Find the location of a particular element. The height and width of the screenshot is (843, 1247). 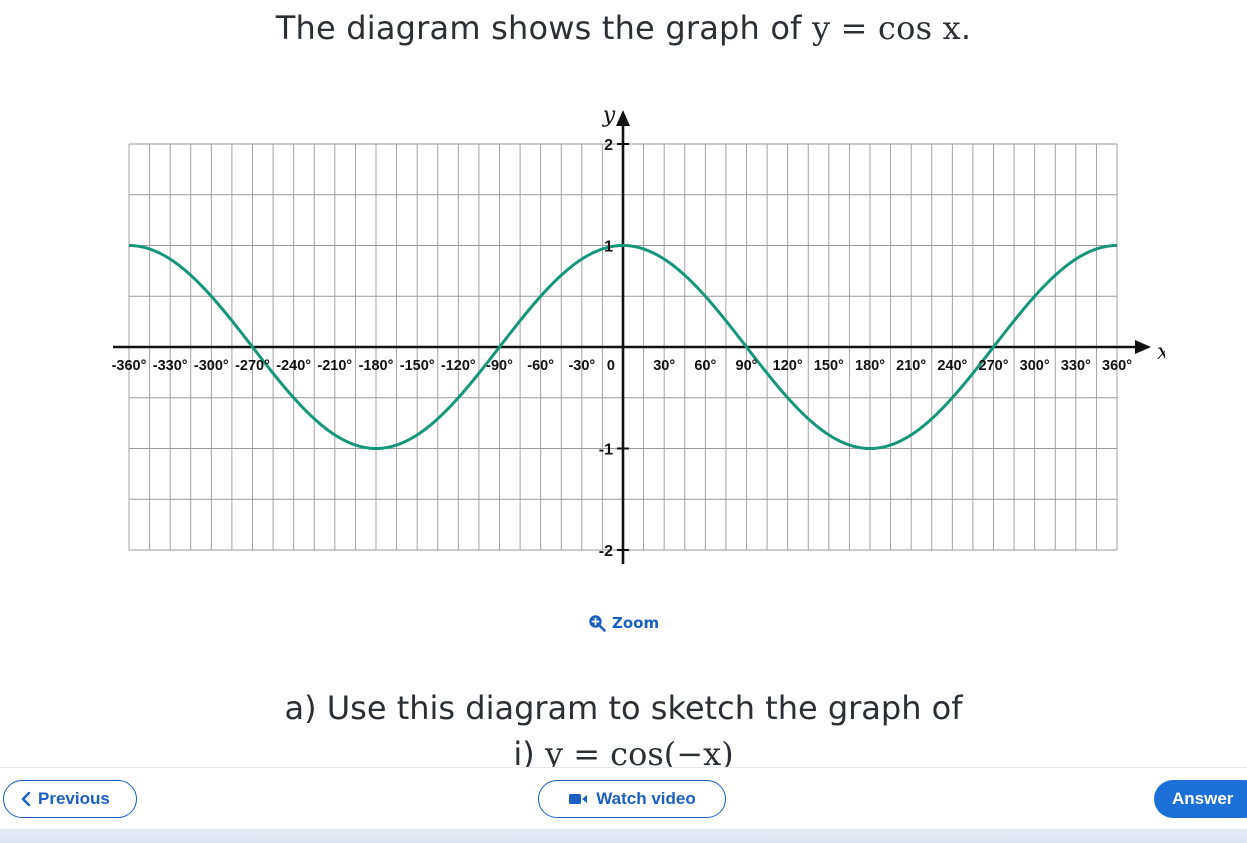

x-tick-label: 120° is located at coordinates (788, 366).